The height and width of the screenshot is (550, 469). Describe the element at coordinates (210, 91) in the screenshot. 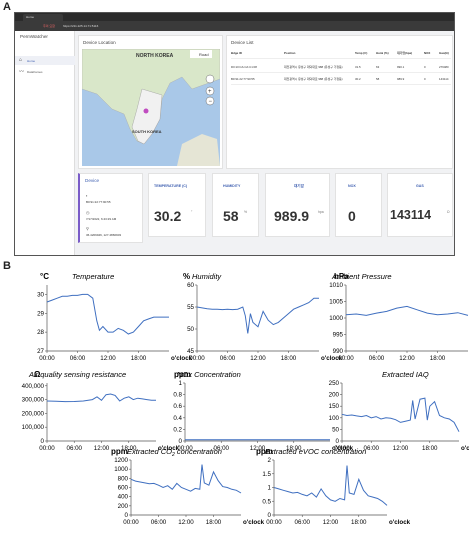

I see `map-zoom-in-icon` at that location.